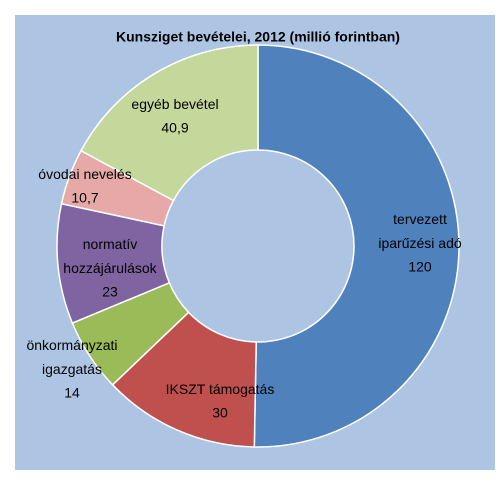 This screenshot has height=493, width=501. What do you see at coordinates (419, 231) in the screenshot?
I see `slice-category-label: tervezett iparűzési adó` at bounding box center [419, 231].